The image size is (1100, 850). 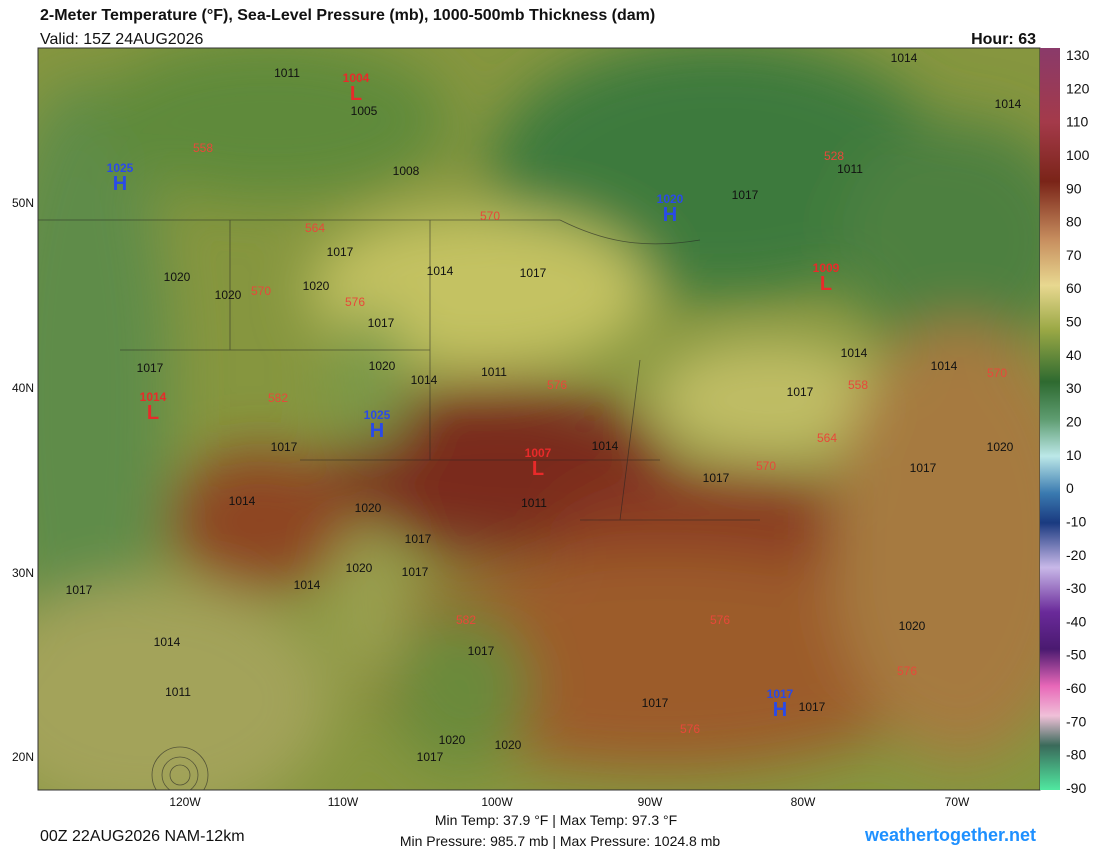 What do you see at coordinates (950, 835) in the screenshot?
I see `site-link: weathertogether.net` at bounding box center [950, 835].